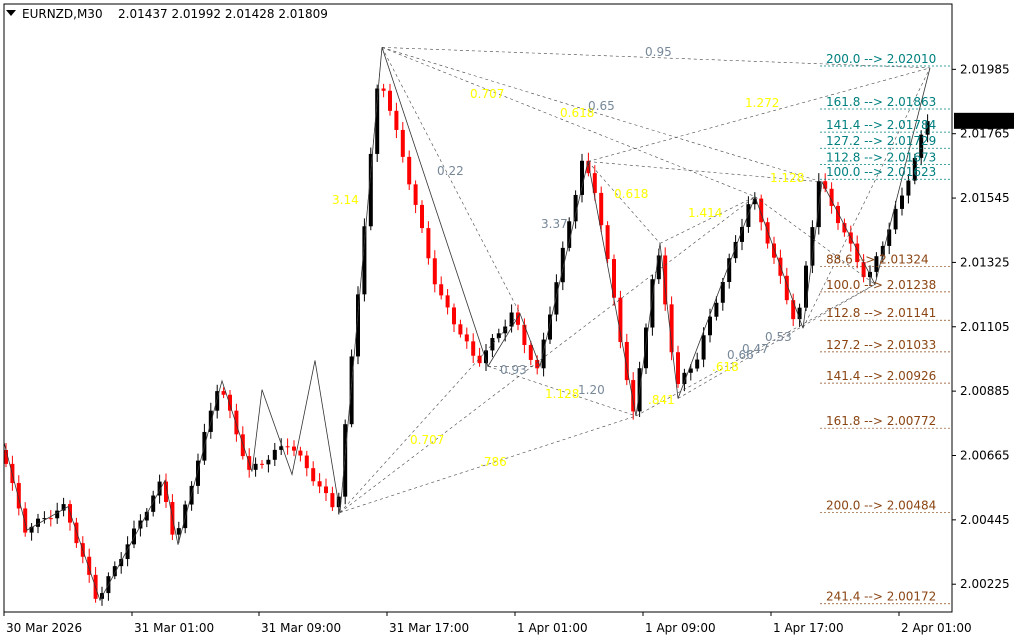 This screenshot has width=1024, height=640. What do you see at coordinates (493, 462) in the screenshot?
I see `ratio-label: .786` at bounding box center [493, 462].